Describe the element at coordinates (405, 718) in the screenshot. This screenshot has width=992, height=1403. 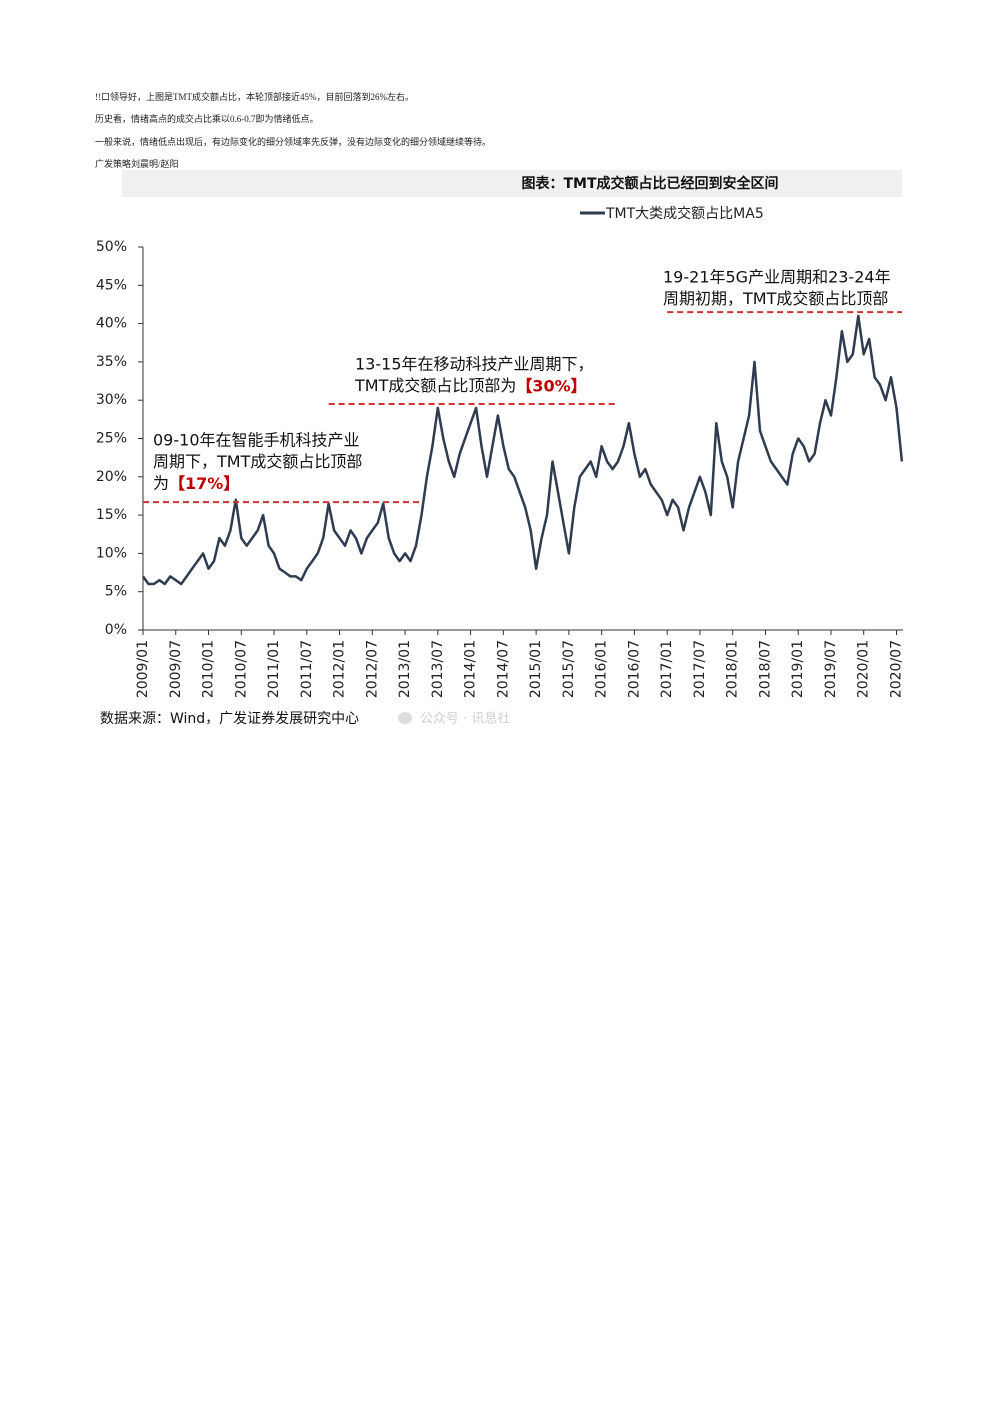
I see `watermark-icon` at that location.